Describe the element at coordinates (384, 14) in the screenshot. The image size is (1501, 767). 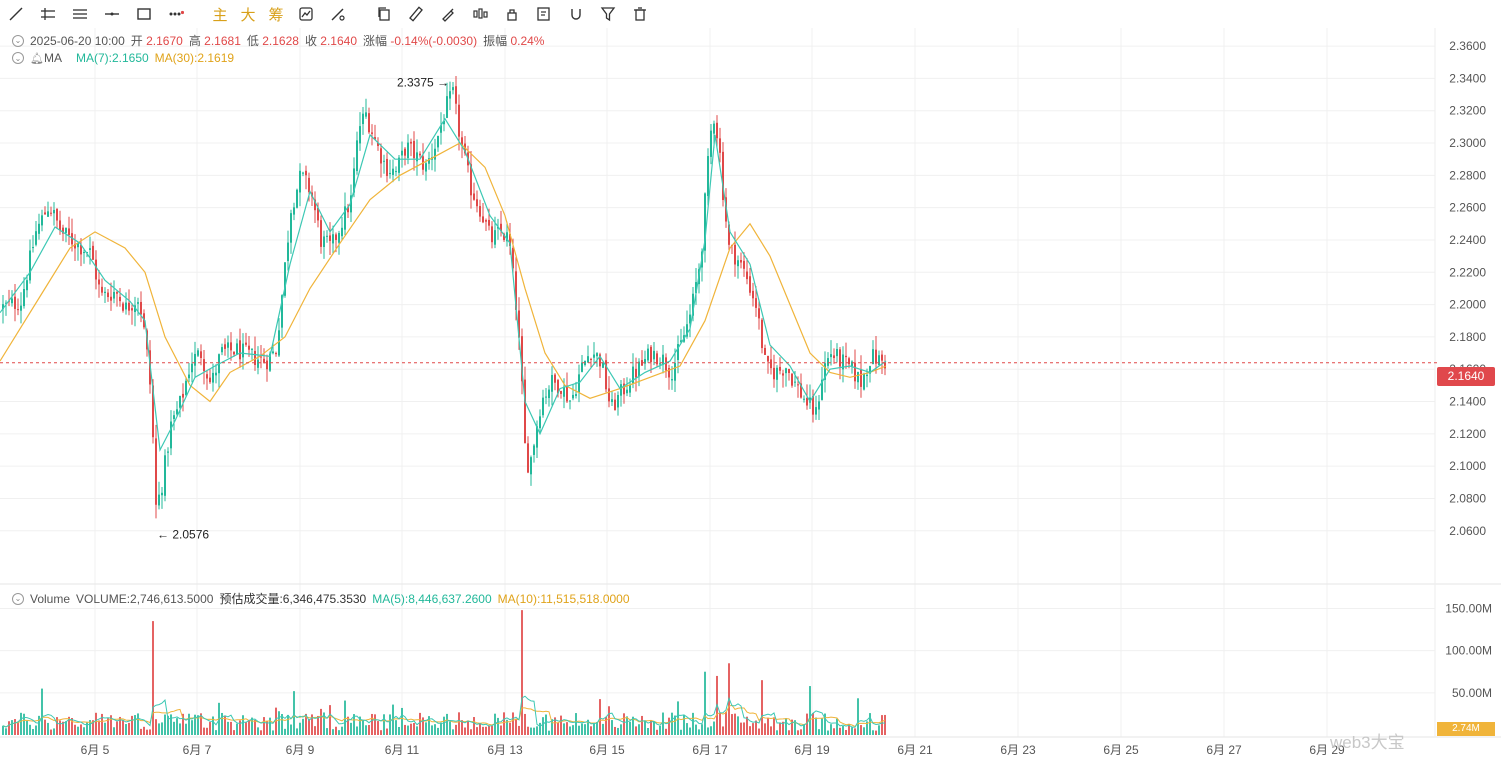
I see `copy-icon` at that location.